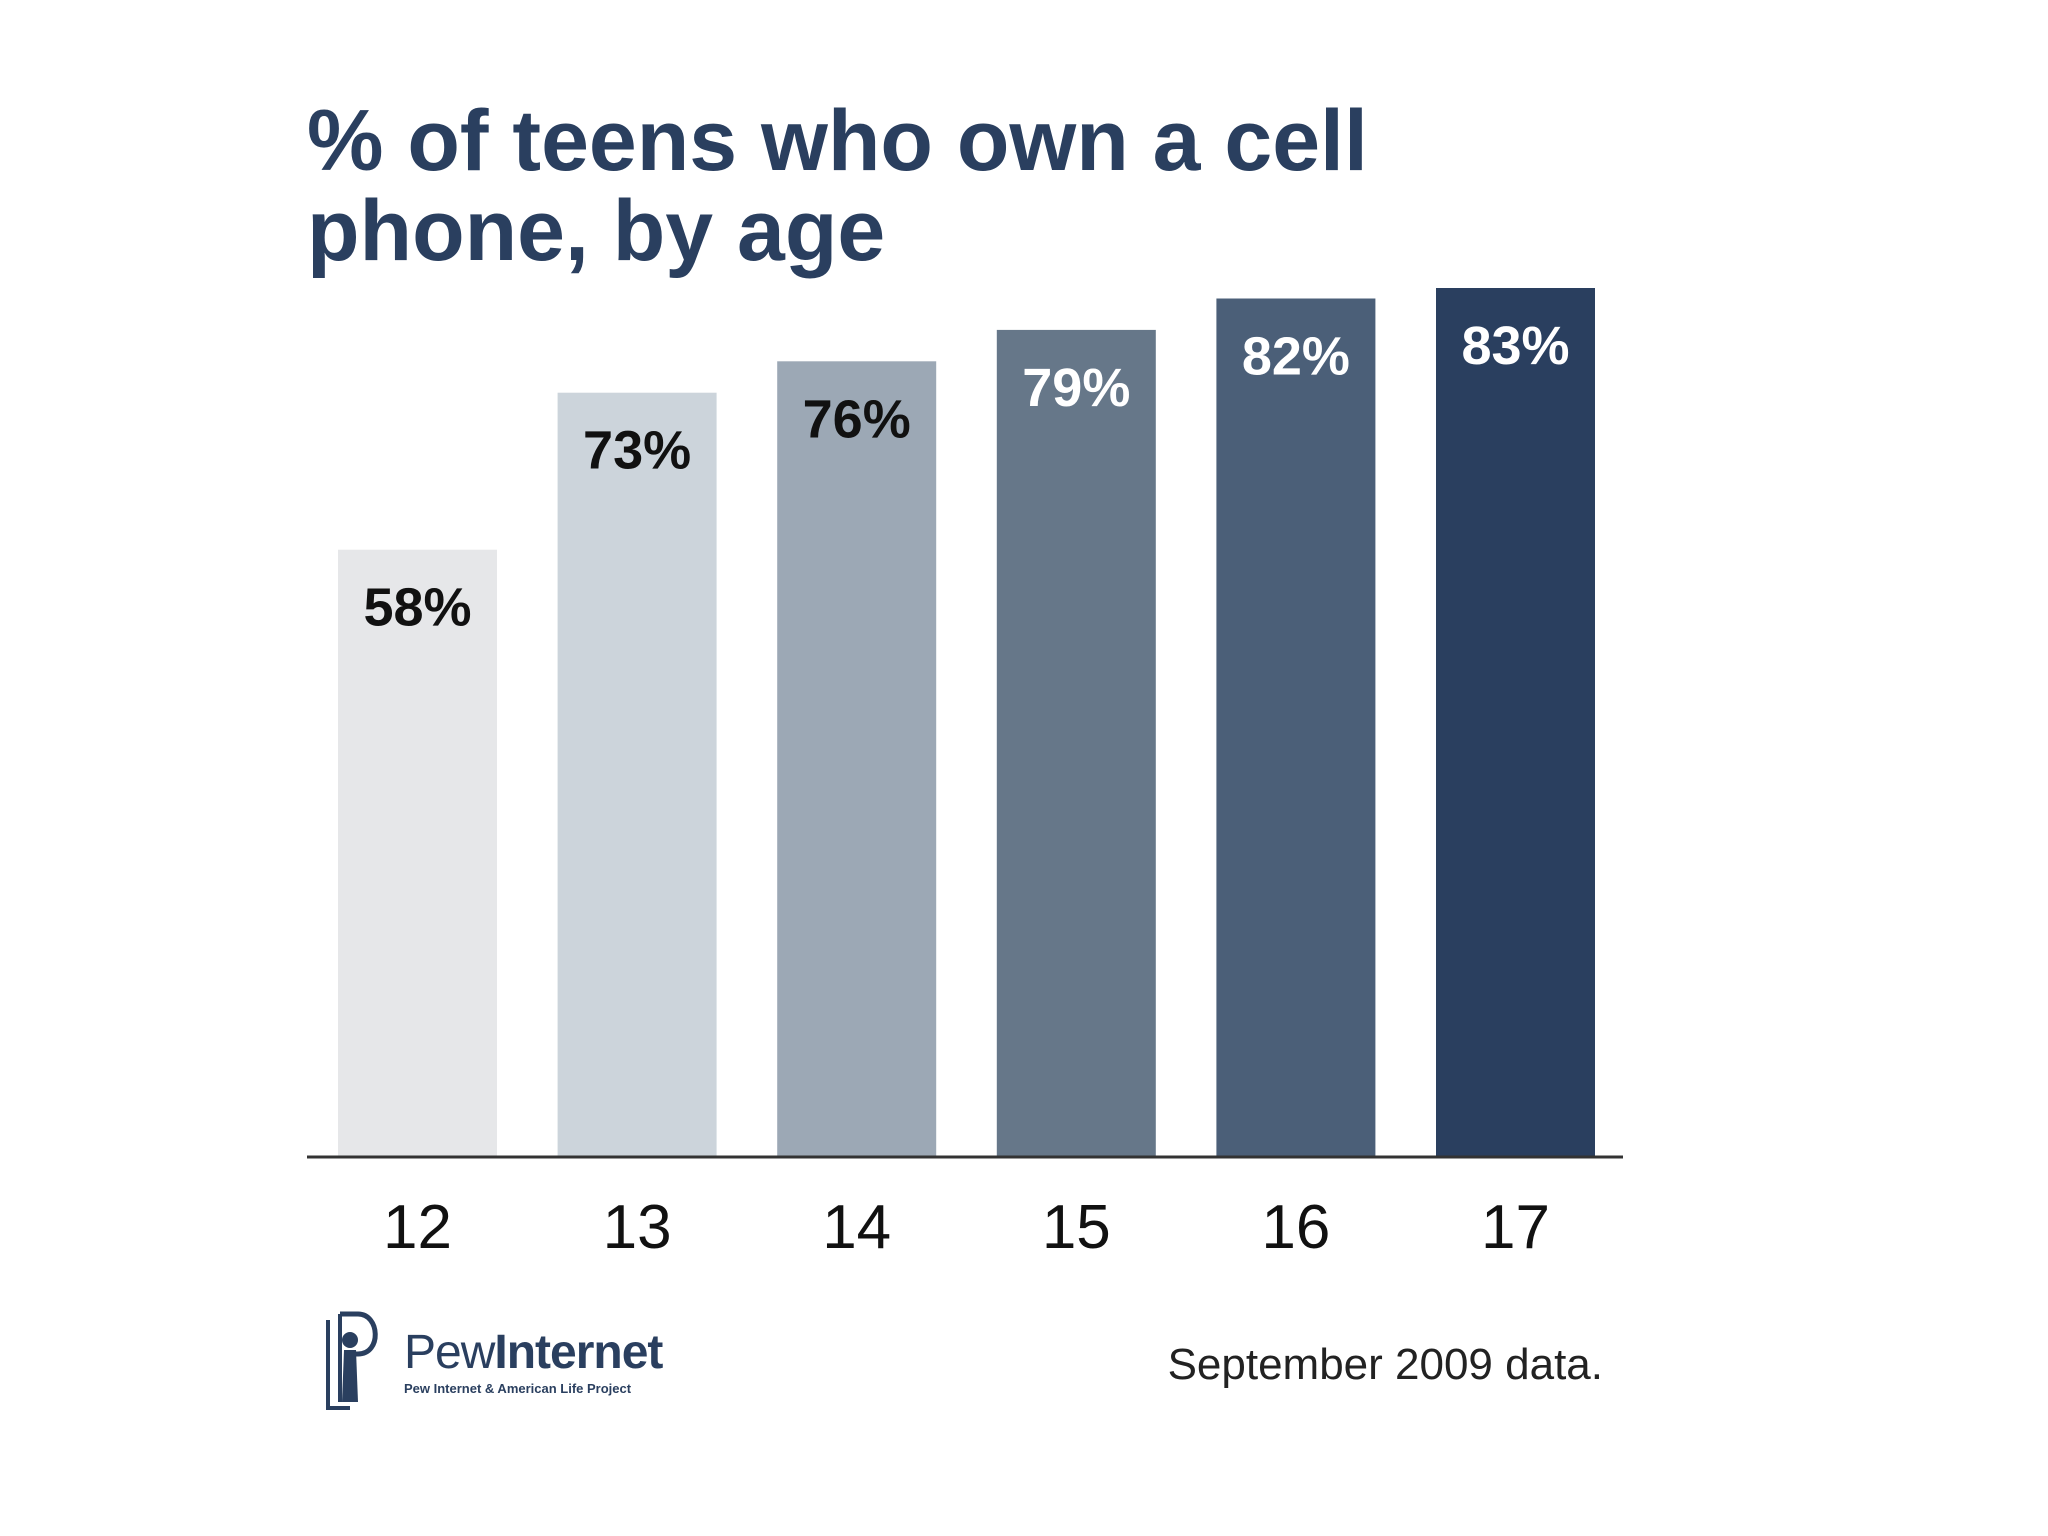 This screenshot has width=2048, height=1536. Describe the element at coordinates (637, 1227) in the screenshot. I see `x-tick-label-13: 13` at that location.